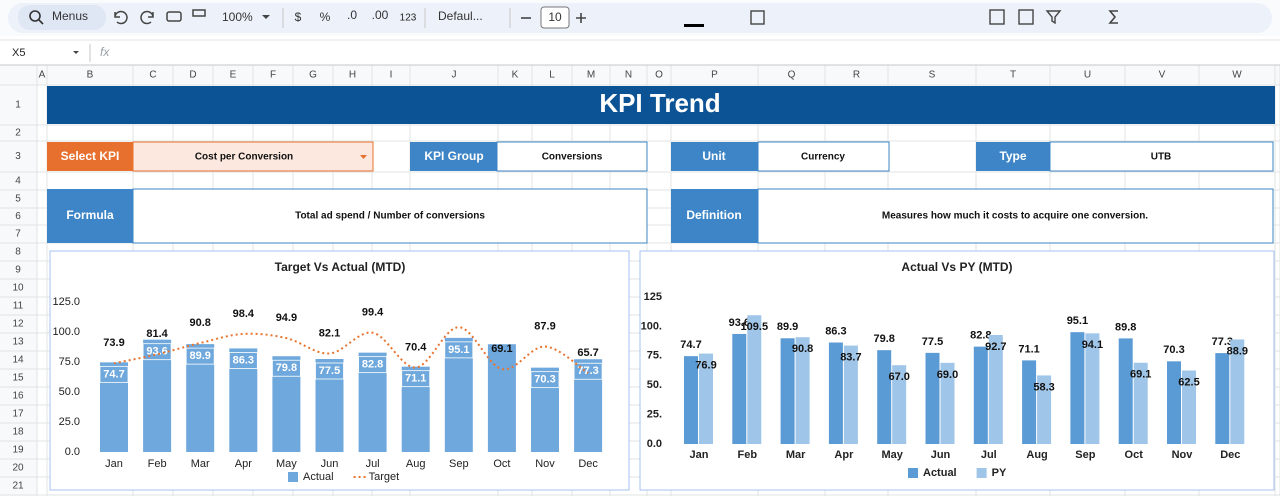  I want to click on y-tick-label: 125, so click(653, 297).